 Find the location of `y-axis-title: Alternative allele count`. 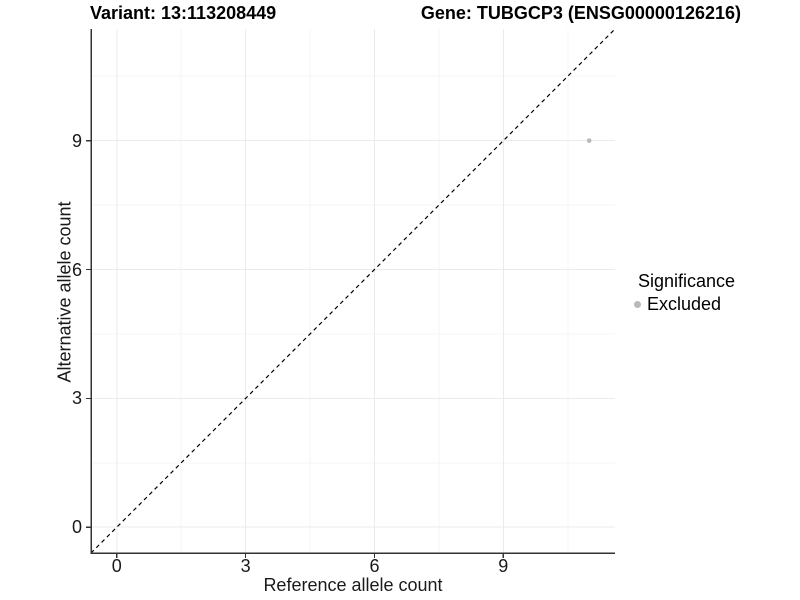

y-axis-title: Alternative allele count is located at coordinates (64, 292).